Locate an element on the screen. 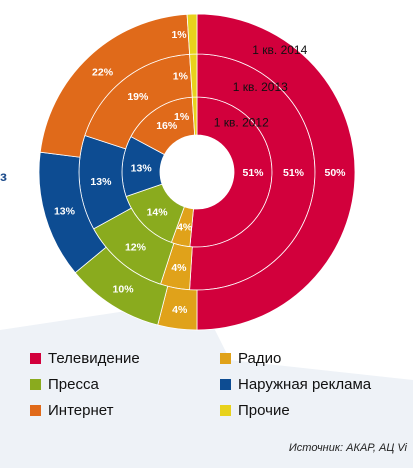 This screenshot has width=413, height=468. legend-label-other: Прочие is located at coordinates (264, 410).